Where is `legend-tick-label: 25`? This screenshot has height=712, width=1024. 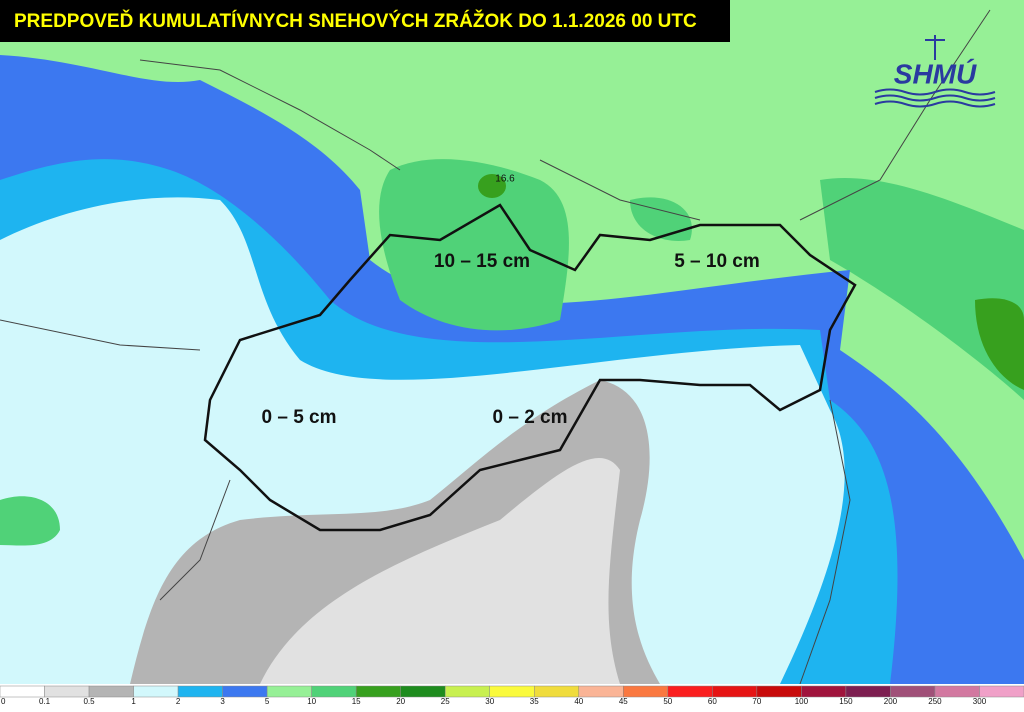 legend-tick-label: 25 is located at coordinates (445, 701).